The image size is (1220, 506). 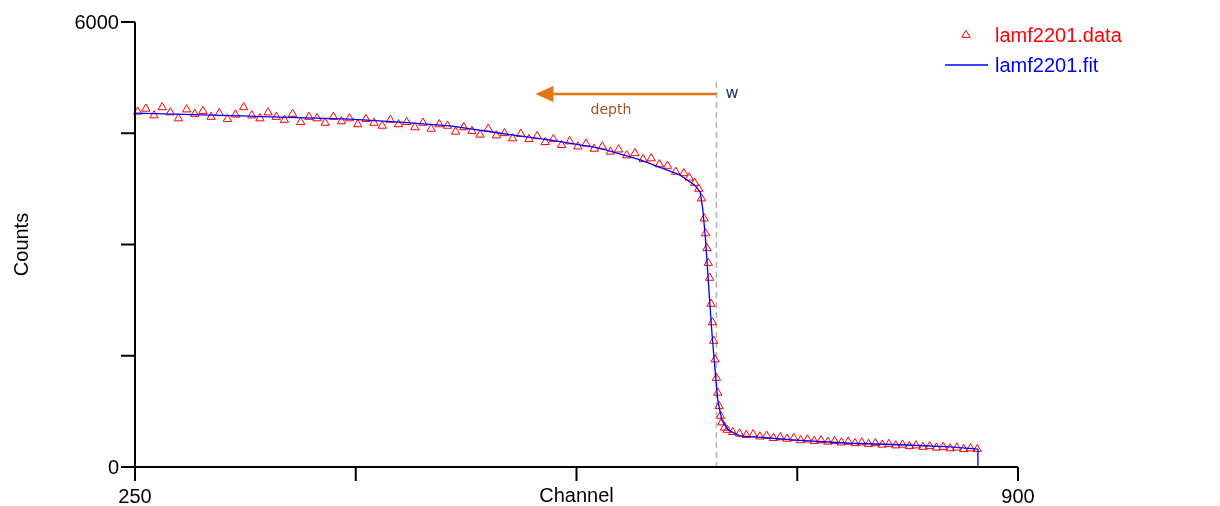 What do you see at coordinates (576, 495) in the screenshot?
I see `x-axis-title: Channel` at bounding box center [576, 495].